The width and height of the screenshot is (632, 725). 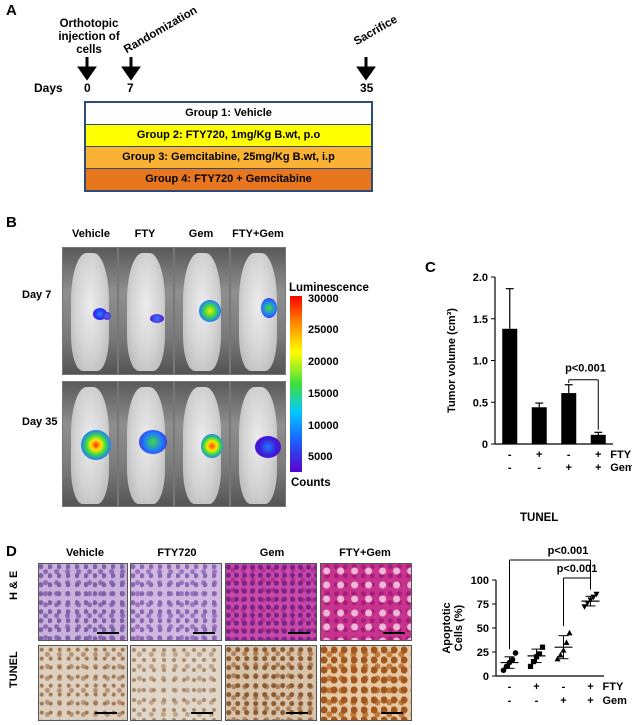 I want to click on mouse-image-ftygem-day35, so click(x=258, y=444).